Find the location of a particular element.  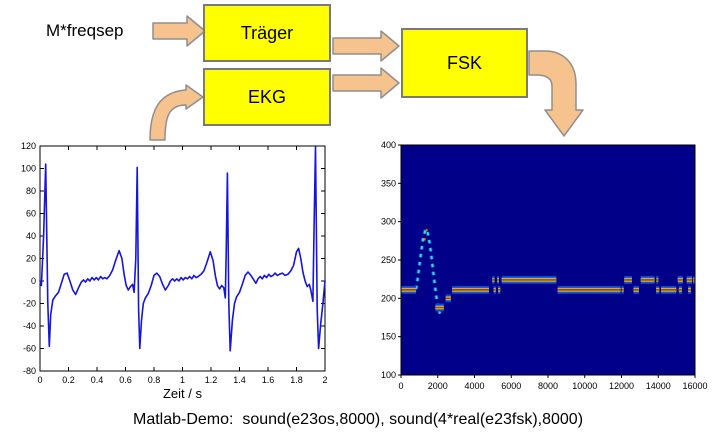

svg-text: 14000 is located at coordinates (658, 386).